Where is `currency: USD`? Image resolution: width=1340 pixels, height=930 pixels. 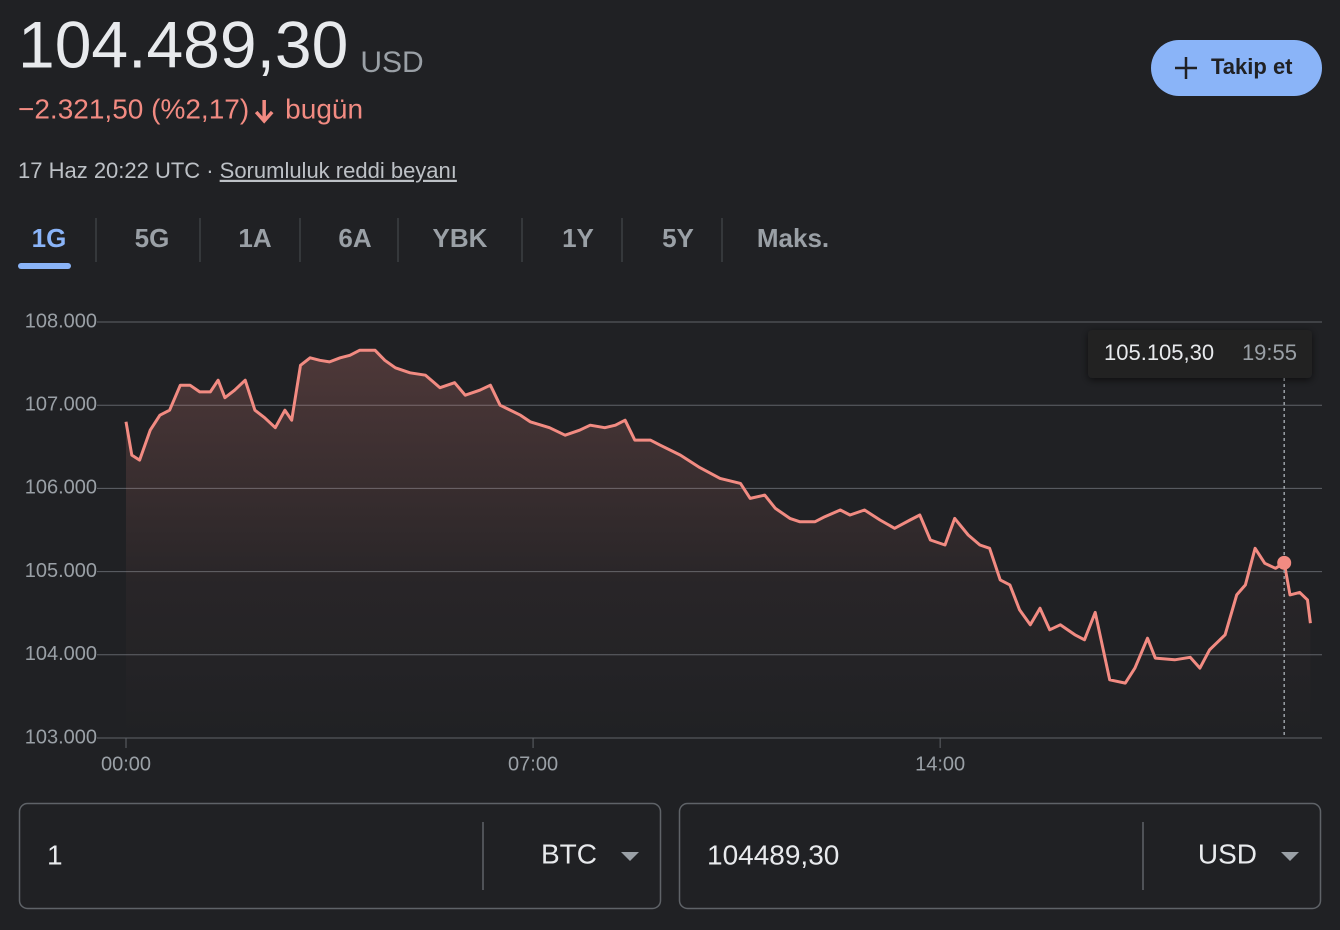 currency: USD is located at coordinates (391, 62).